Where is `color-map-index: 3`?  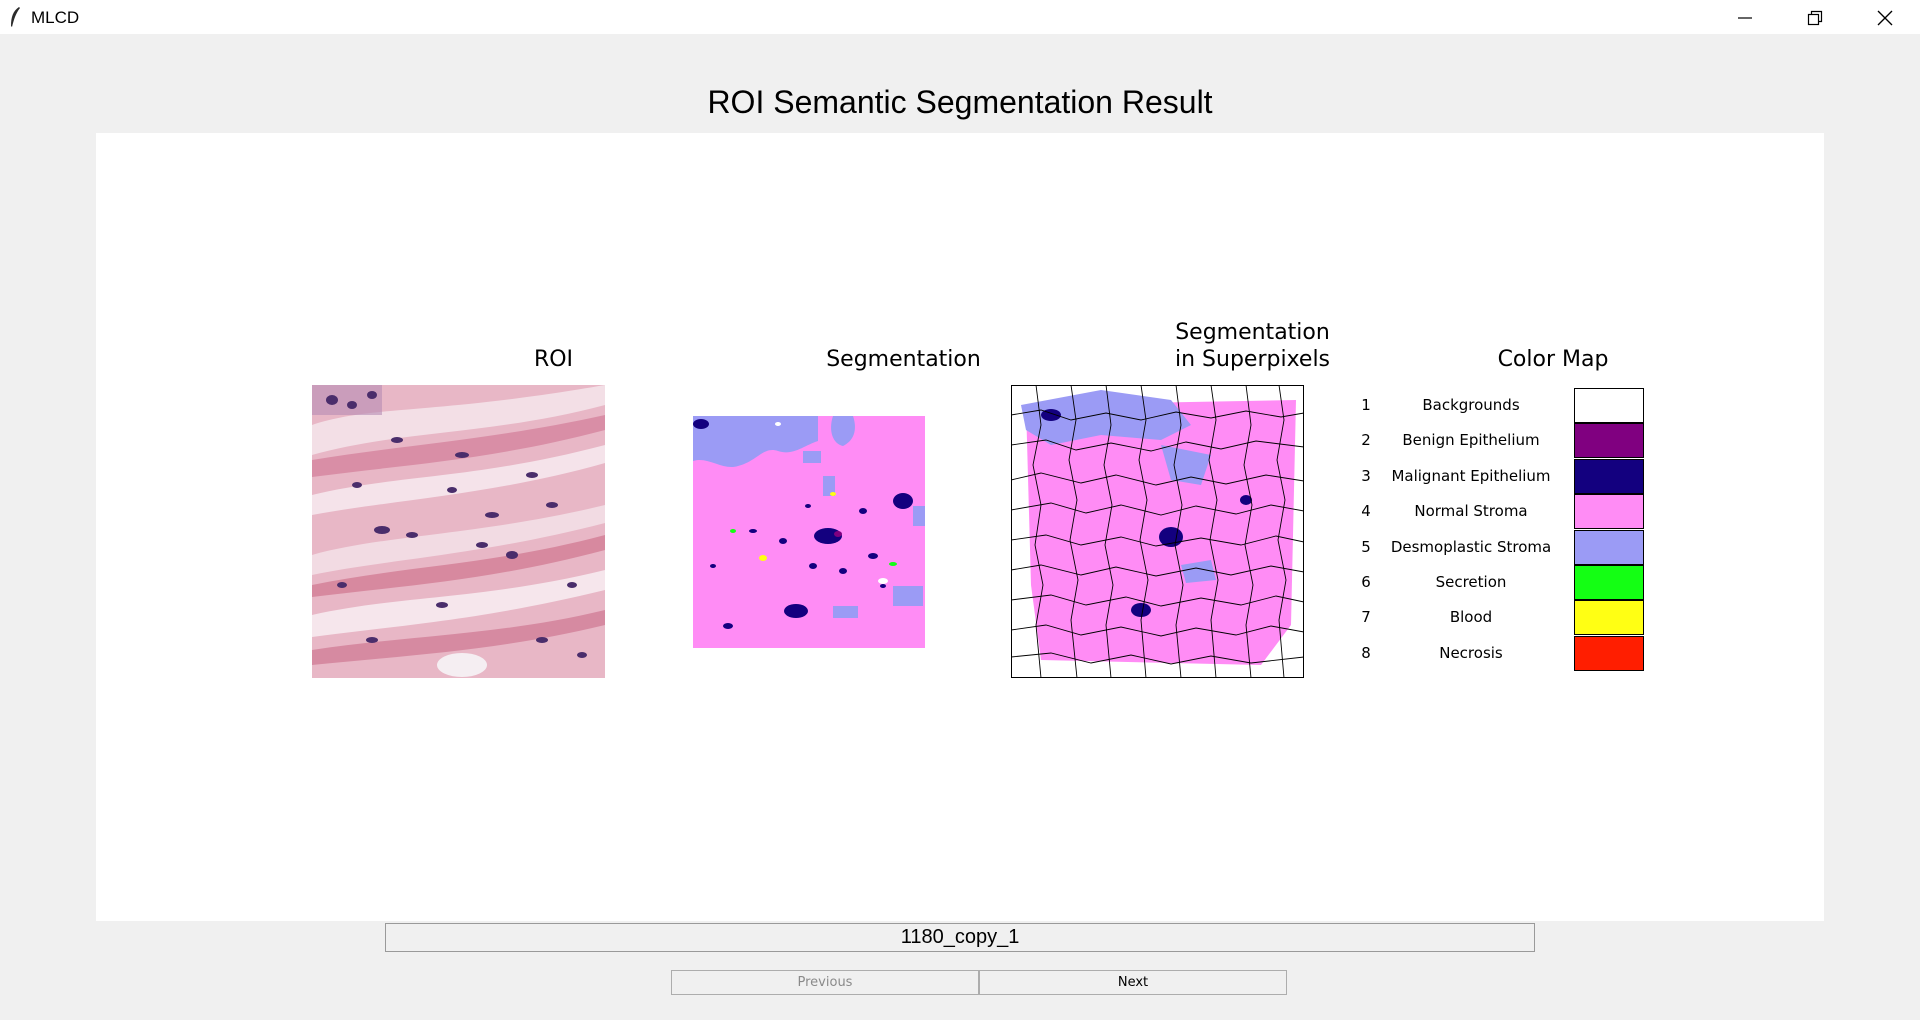 color-map-index: 3 is located at coordinates (1366, 475).